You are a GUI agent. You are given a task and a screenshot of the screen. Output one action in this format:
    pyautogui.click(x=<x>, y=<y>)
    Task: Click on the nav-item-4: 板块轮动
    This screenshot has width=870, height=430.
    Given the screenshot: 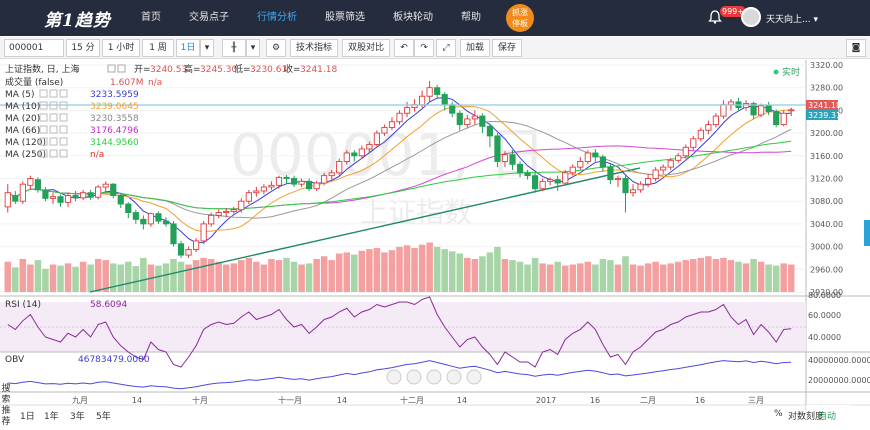 What is the action you would take?
    pyautogui.click(x=413, y=17)
    